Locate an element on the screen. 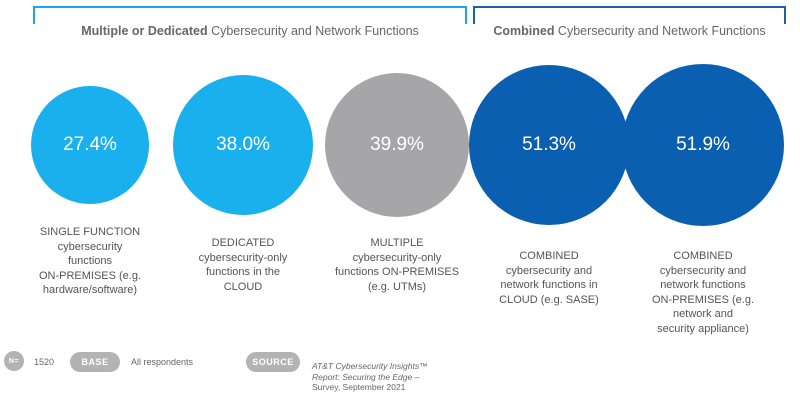 This screenshot has height=402, width=800. bubble-value-5: 51.9% is located at coordinates (703, 144).